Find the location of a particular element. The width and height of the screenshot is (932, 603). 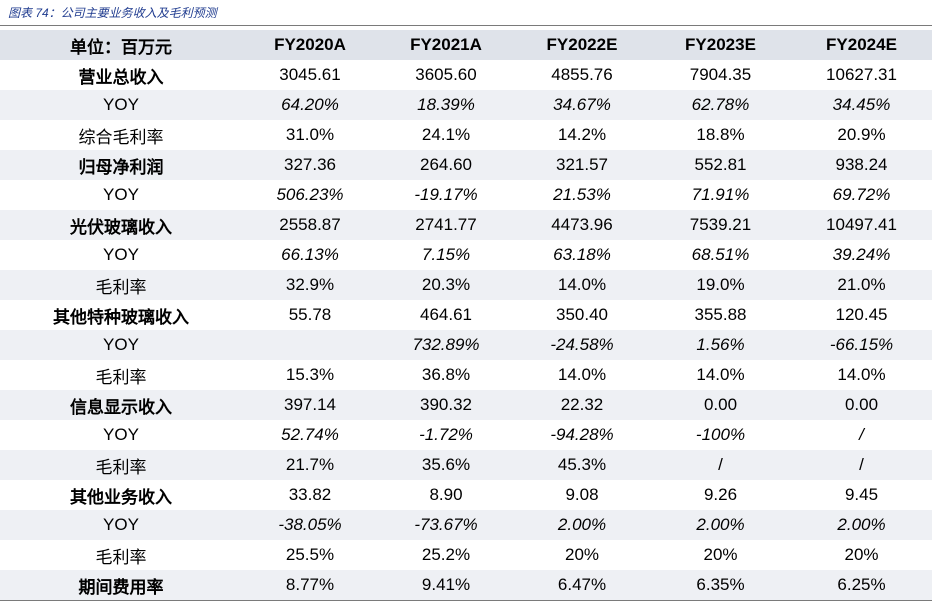

cell-value: 45.3% is located at coordinates (582, 465).